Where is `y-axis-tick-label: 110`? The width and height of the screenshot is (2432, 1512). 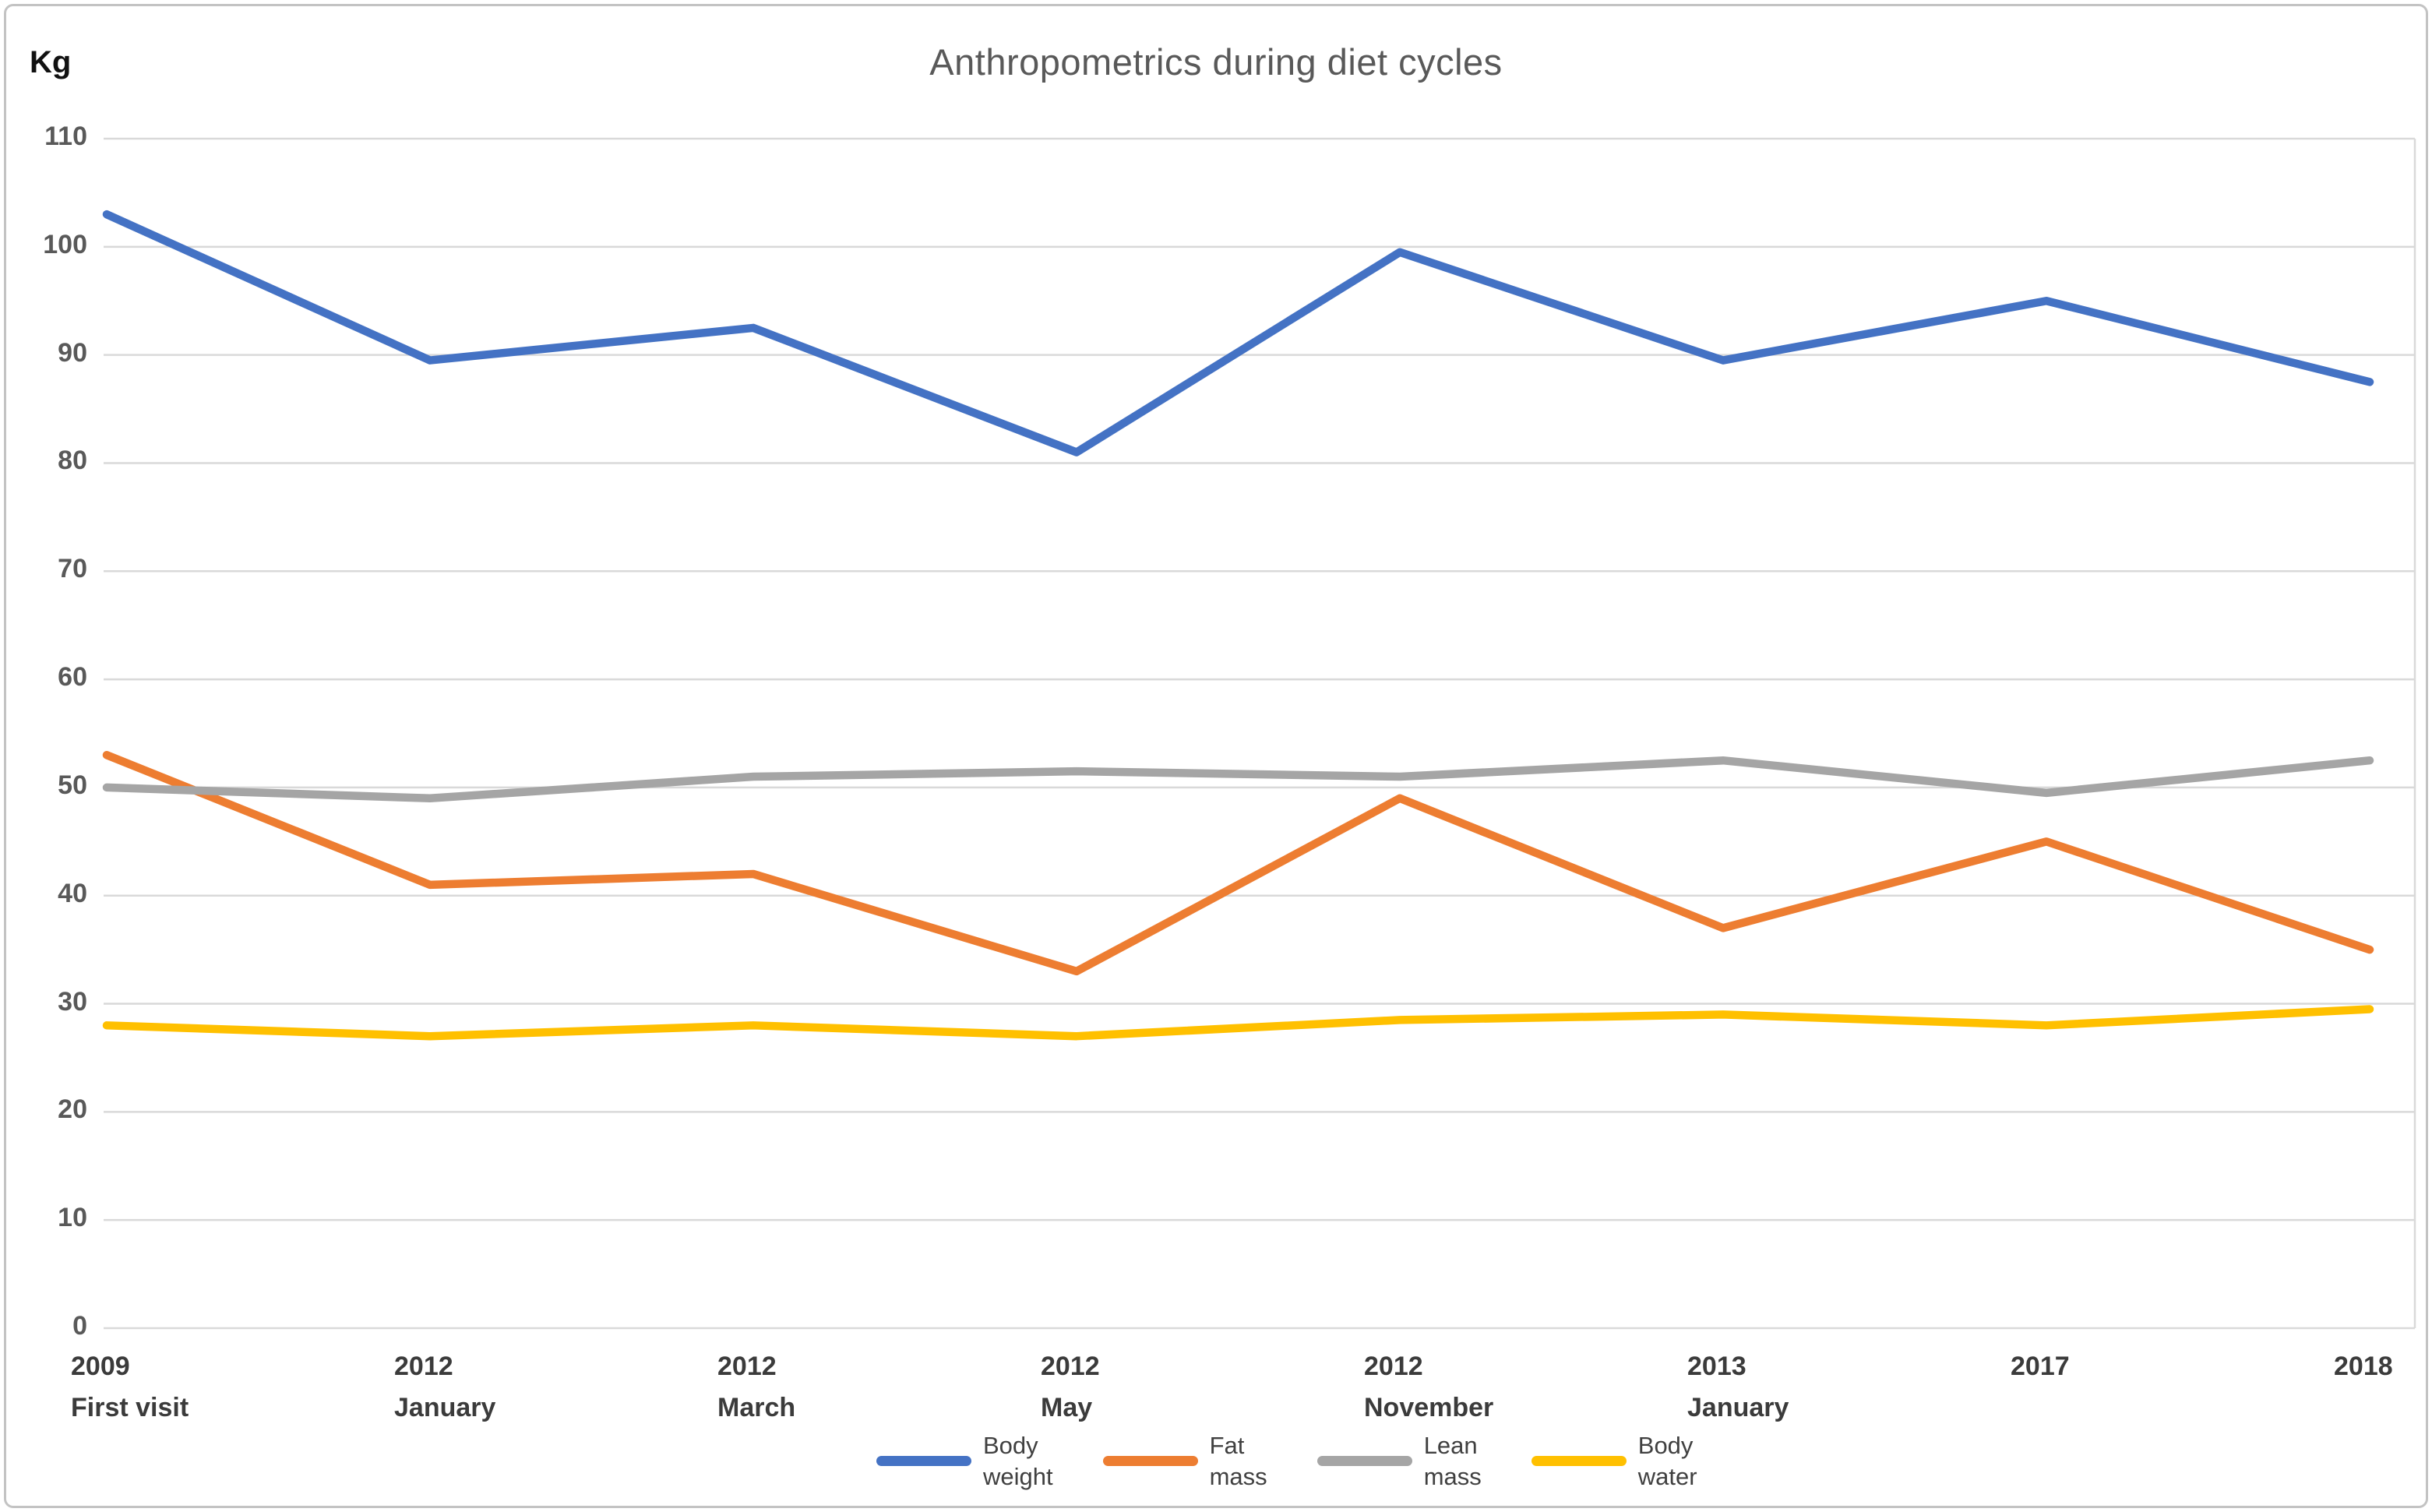 y-axis-tick-label: 110 is located at coordinates (65, 137).